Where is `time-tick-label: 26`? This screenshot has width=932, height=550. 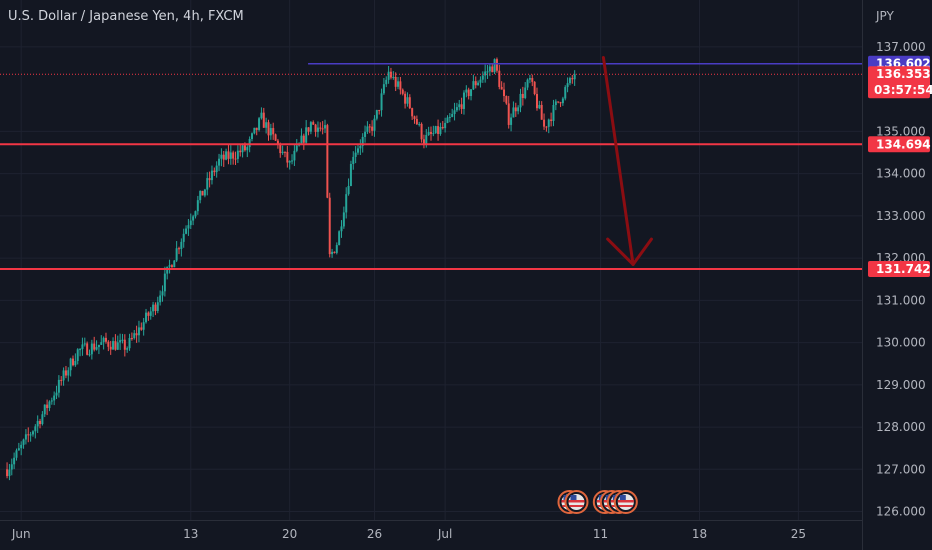 time-tick-label: 26 is located at coordinates (374, 534).